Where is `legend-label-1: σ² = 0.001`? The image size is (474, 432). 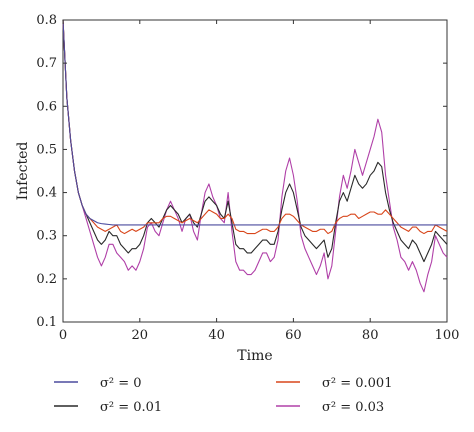 legend-label-1: σ² = 0.001 is located at coordinates (357, 383).